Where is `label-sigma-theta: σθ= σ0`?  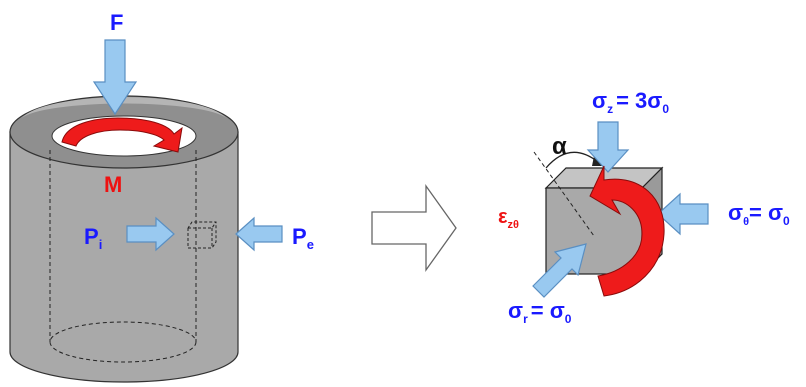
label-sigma-theta: σθ= σ0 is located at coordinates (759, 214).